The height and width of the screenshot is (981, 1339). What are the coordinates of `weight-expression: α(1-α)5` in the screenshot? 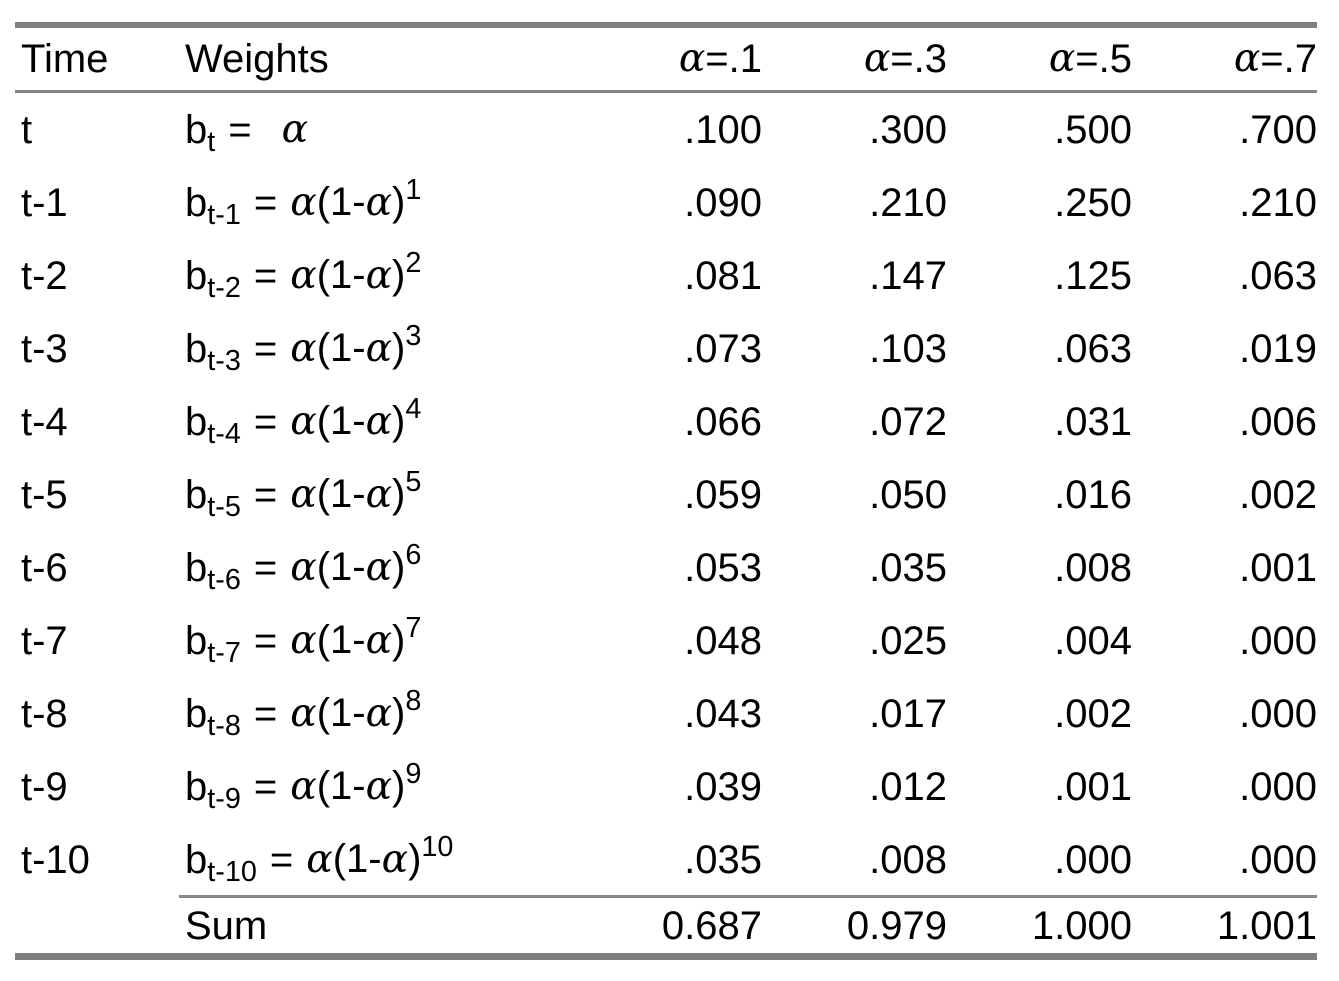 It's located at (355, 493).